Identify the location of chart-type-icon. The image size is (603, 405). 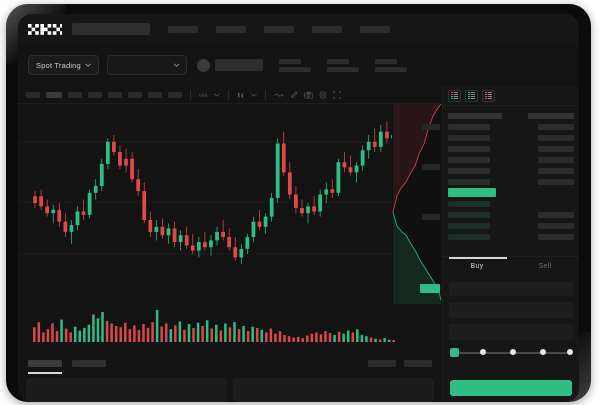
(241, 95).